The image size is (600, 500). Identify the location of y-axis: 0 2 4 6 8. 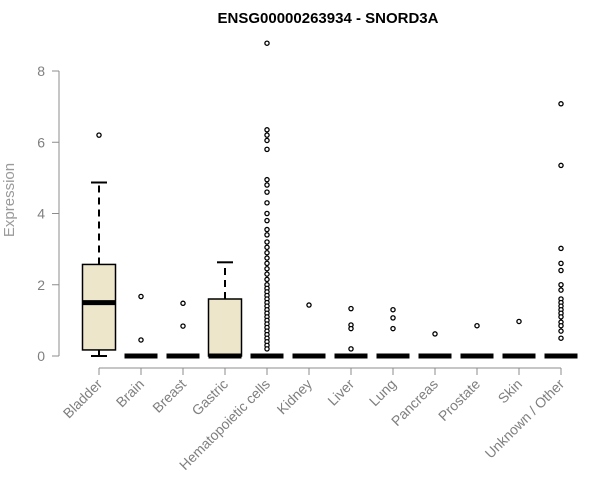
(48, 213).